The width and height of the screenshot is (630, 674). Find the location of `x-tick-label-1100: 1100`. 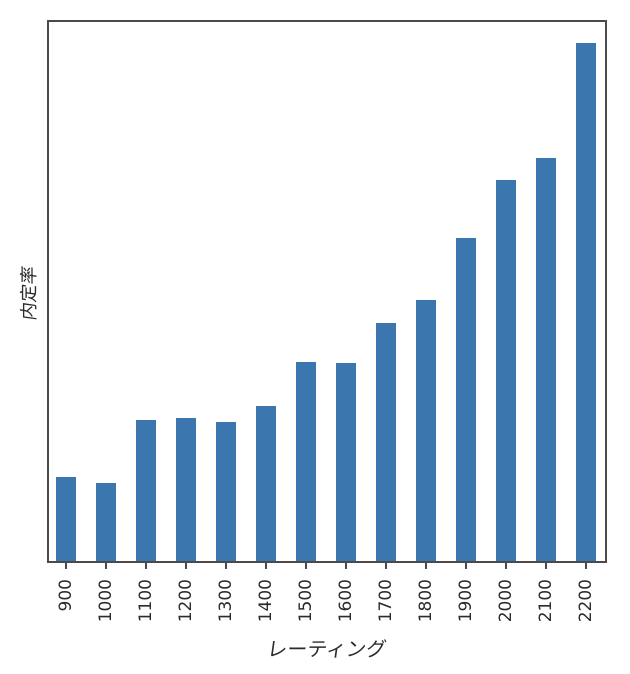

x-tick-label-1100: 1100 is located at coordinates (146, 601).